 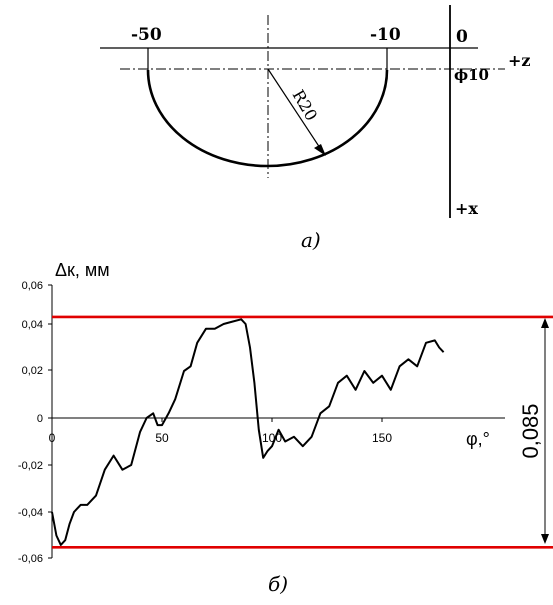 I want to click on x-axis-label: φ,°, so click(x=478, y=439).